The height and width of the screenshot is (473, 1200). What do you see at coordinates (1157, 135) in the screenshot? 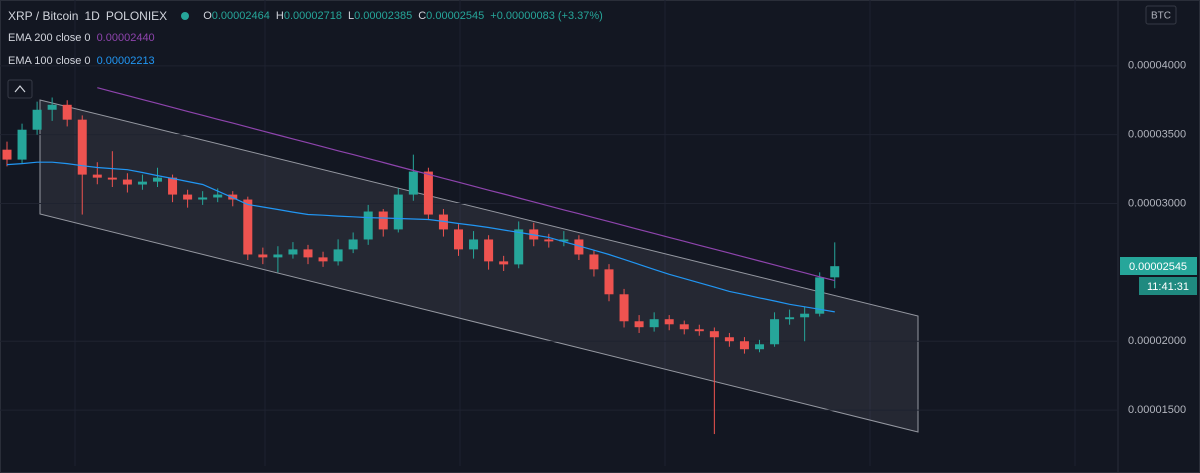
I see `y-tick-label: 0.00003500` at bounding box center [1157, 135].